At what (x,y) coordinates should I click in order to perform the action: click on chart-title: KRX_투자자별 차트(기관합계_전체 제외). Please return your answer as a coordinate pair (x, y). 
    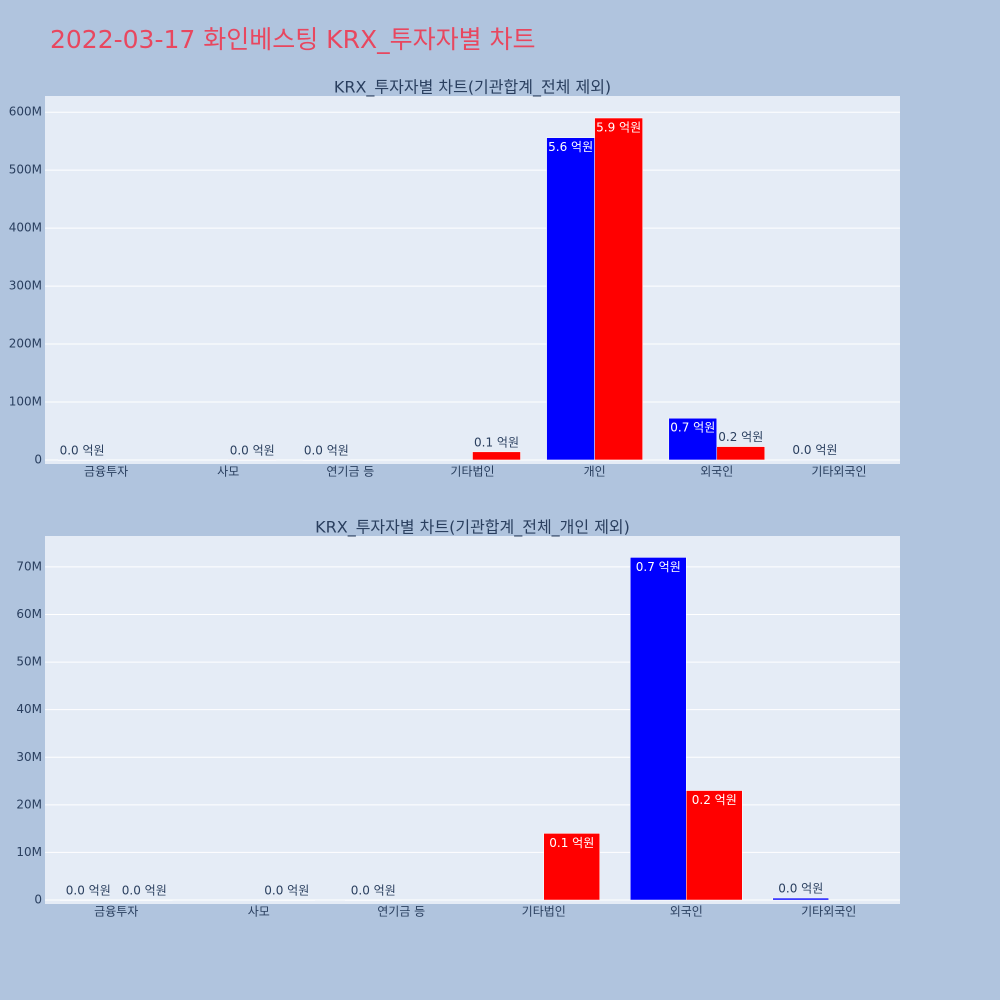
    Looking at the image, I should click on (472, 88).